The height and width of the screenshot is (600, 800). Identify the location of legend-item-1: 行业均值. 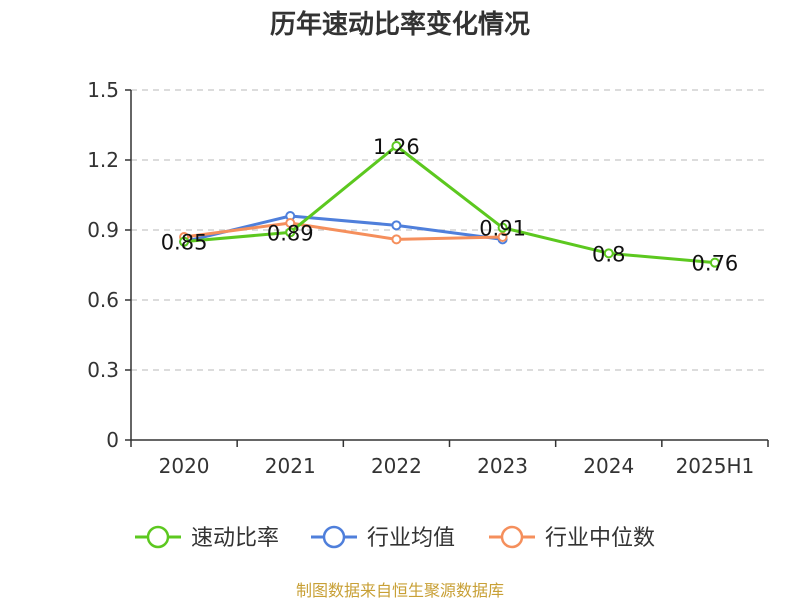
(383, 538).